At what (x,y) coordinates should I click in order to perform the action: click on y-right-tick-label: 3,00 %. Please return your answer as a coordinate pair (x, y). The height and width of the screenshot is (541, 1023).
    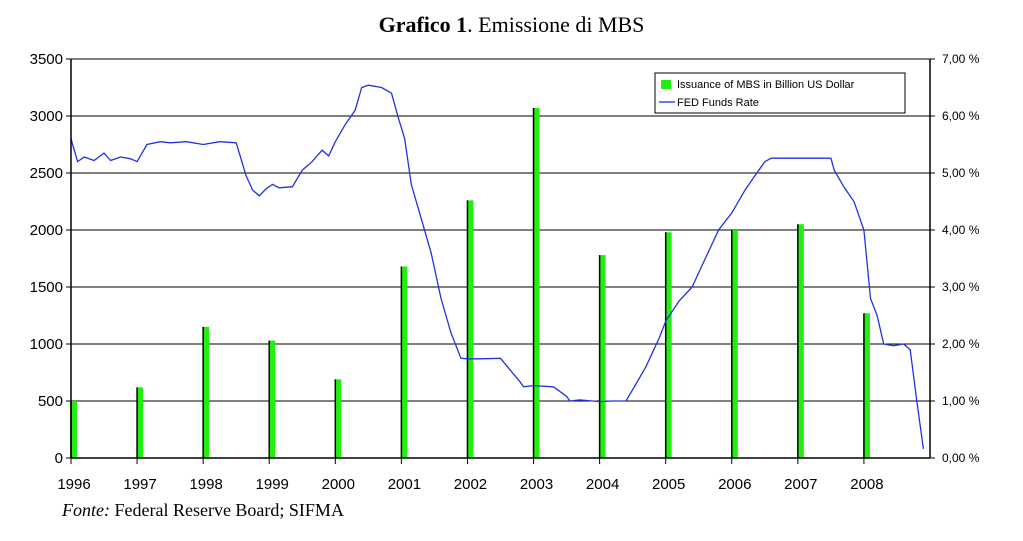
    Looking at the image, I should click on (961, 287).